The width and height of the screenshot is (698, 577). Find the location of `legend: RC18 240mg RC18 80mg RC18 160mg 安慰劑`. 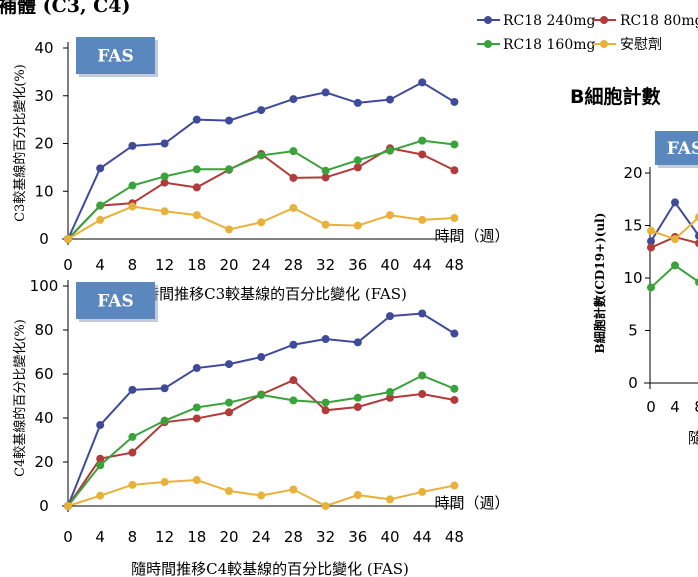

legend: RC18 240mg RC18 80mg RC18 160mg 安慰劑 is located at coordinates (587, 33).